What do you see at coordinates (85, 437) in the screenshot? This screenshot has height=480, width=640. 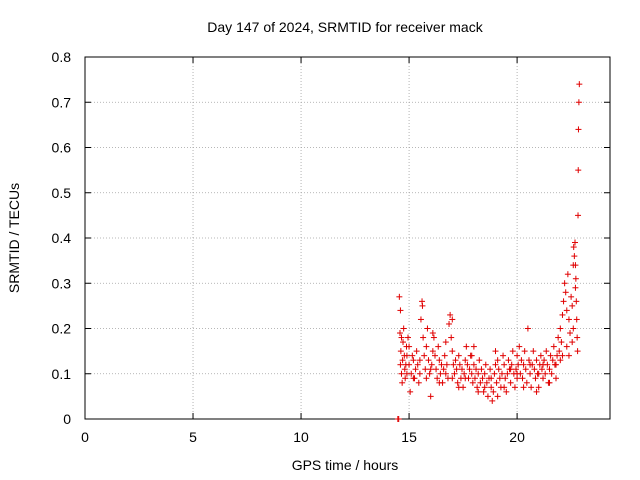 I see `x-tick-label: 0` at bounding box center [85, 437].